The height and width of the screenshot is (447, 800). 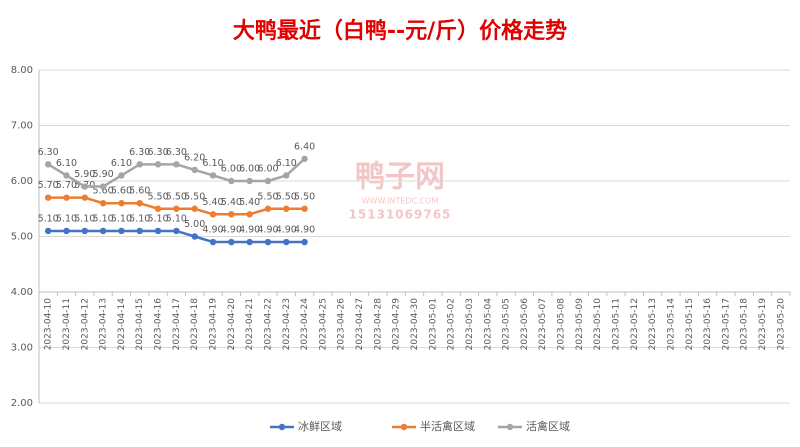 What do you see at coordinates (690, 324) in the screenshot?
I see `x-tick-label: 2023-05-15` at bounding box center [690, 324].